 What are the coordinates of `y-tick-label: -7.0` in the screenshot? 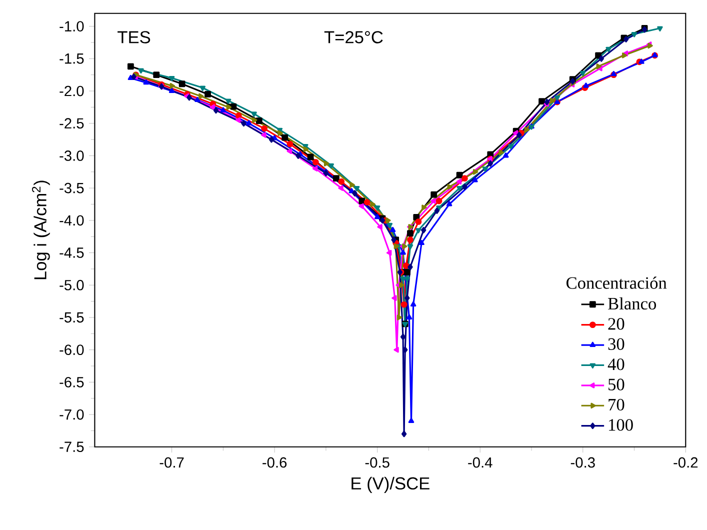 It's located at (72, 415).